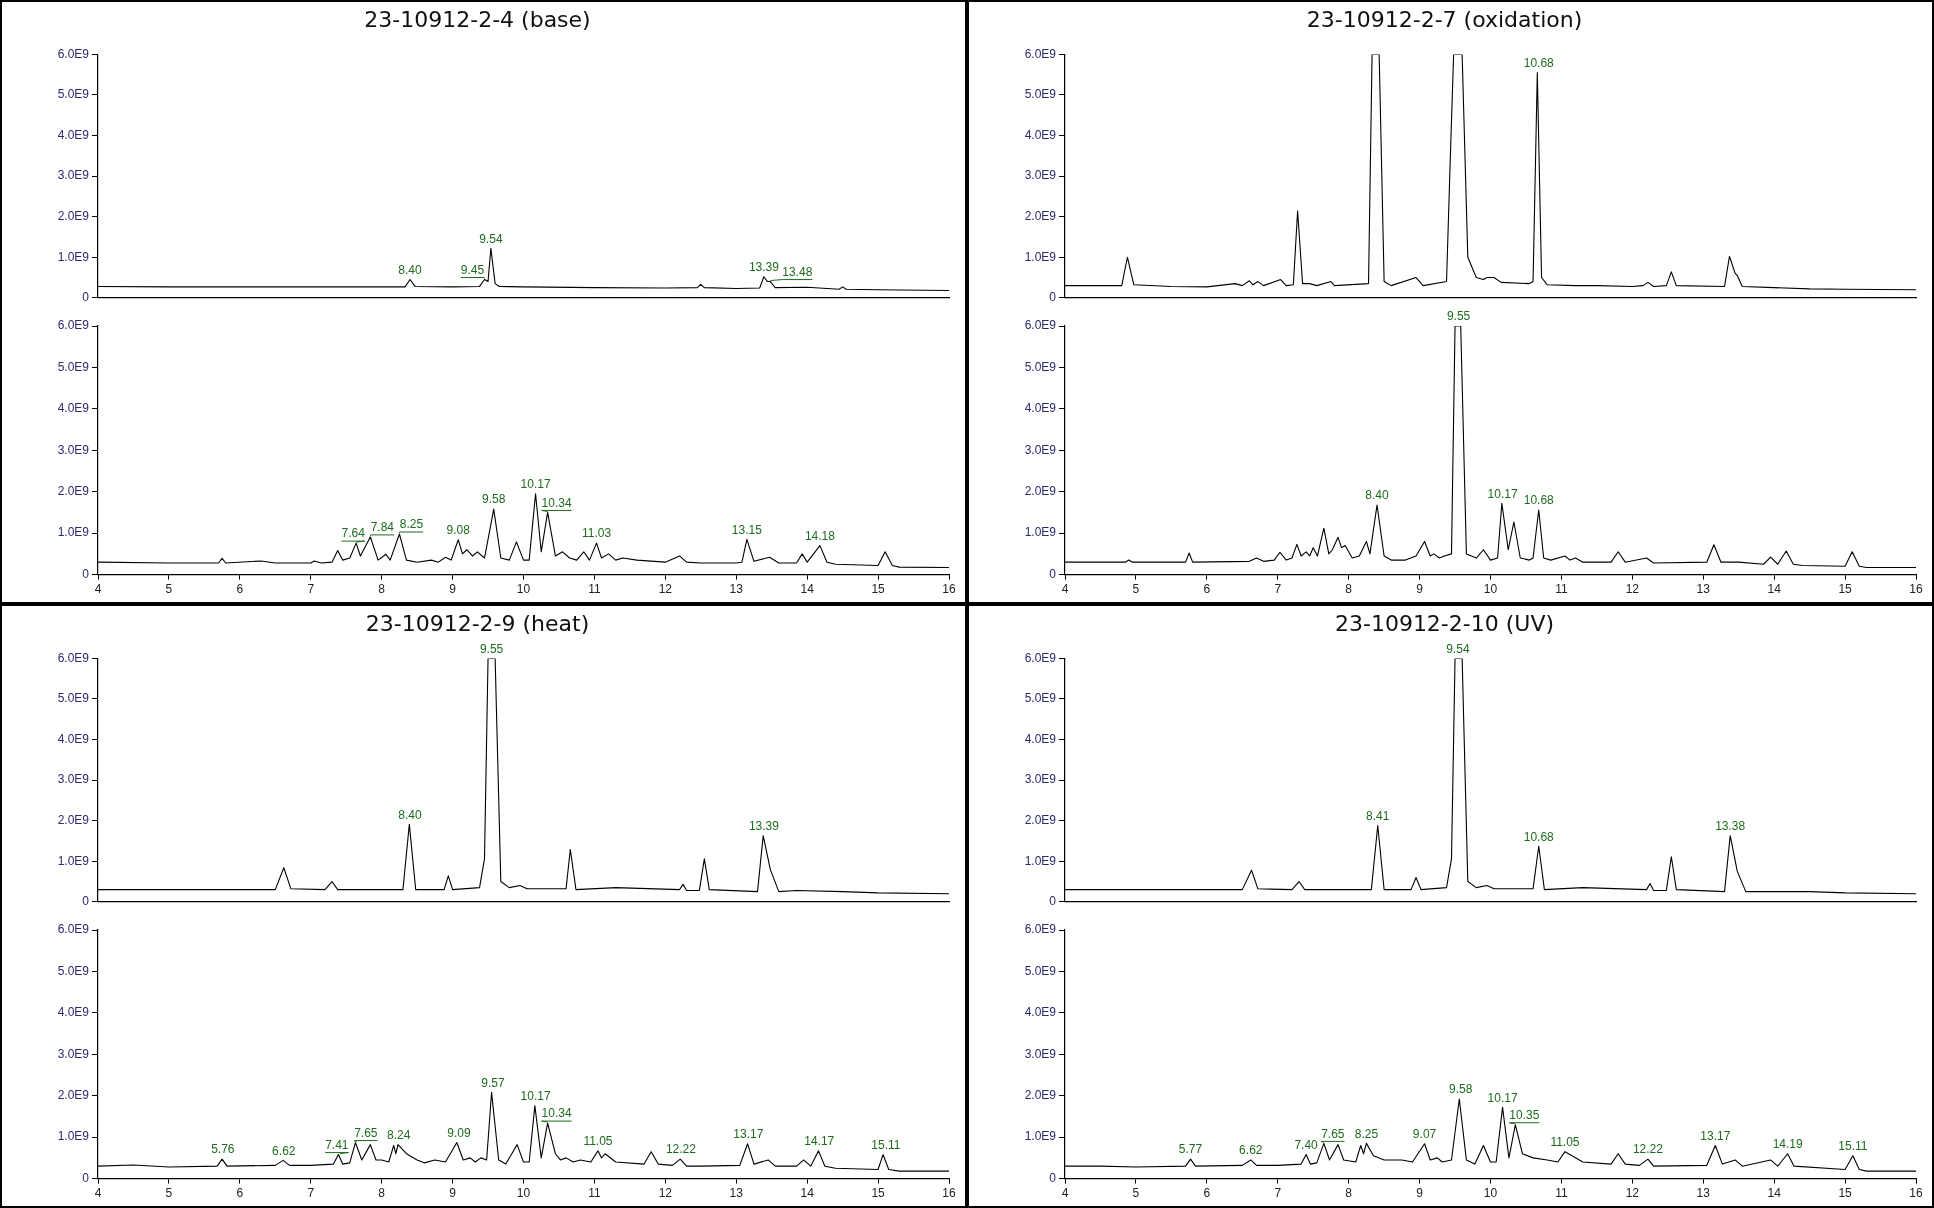 The height and width of the screenshot is (1208, 1934). Describe the element at coordinates (748, 1134) in the screenshot. I see `annotation: 13.17` at that location.